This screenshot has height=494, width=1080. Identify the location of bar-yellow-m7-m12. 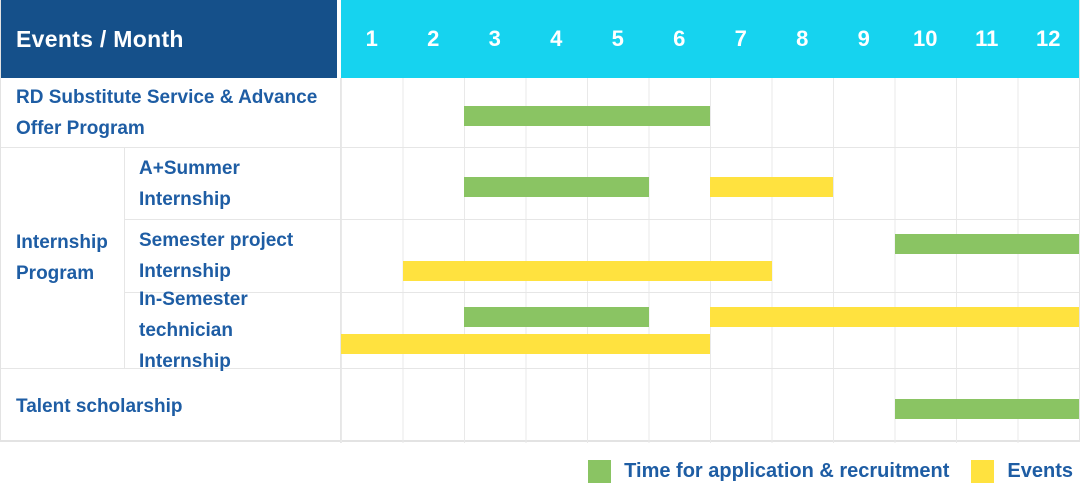
(894, 317).